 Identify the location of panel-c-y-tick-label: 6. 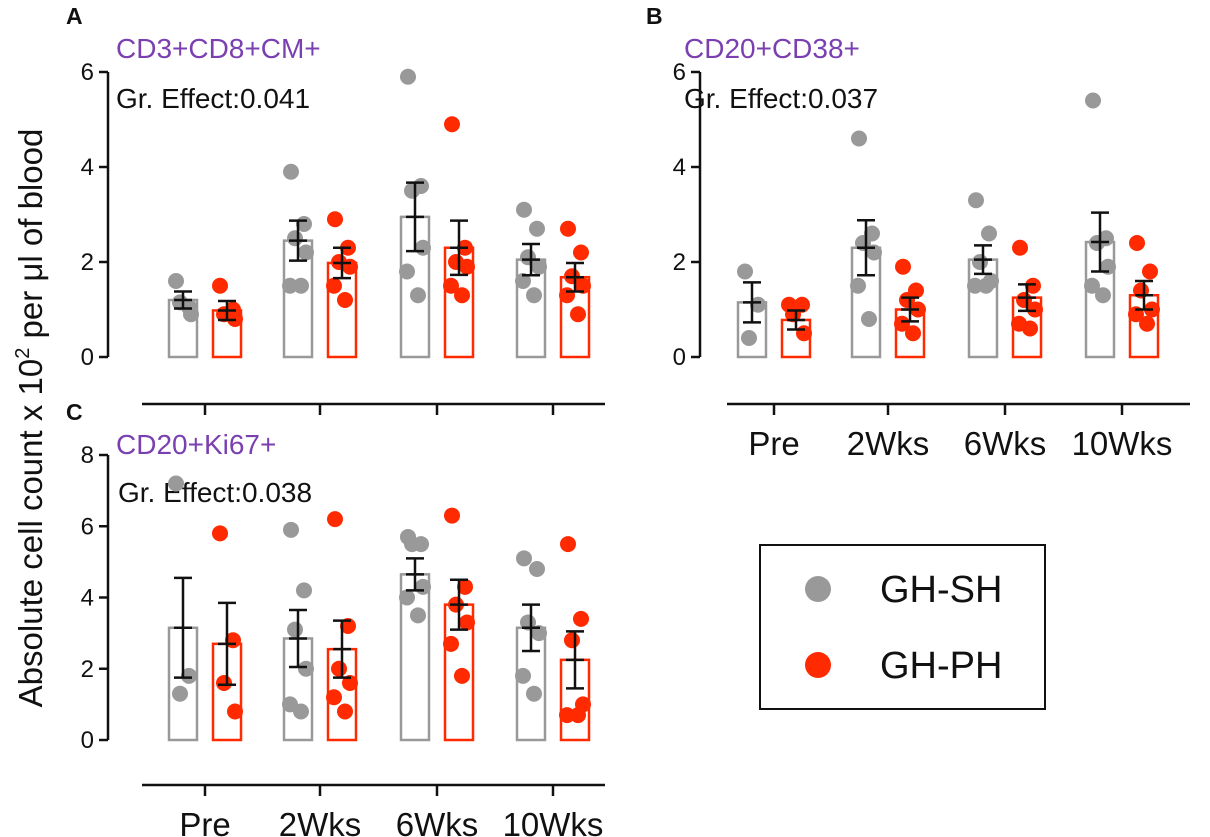
(87, 526).